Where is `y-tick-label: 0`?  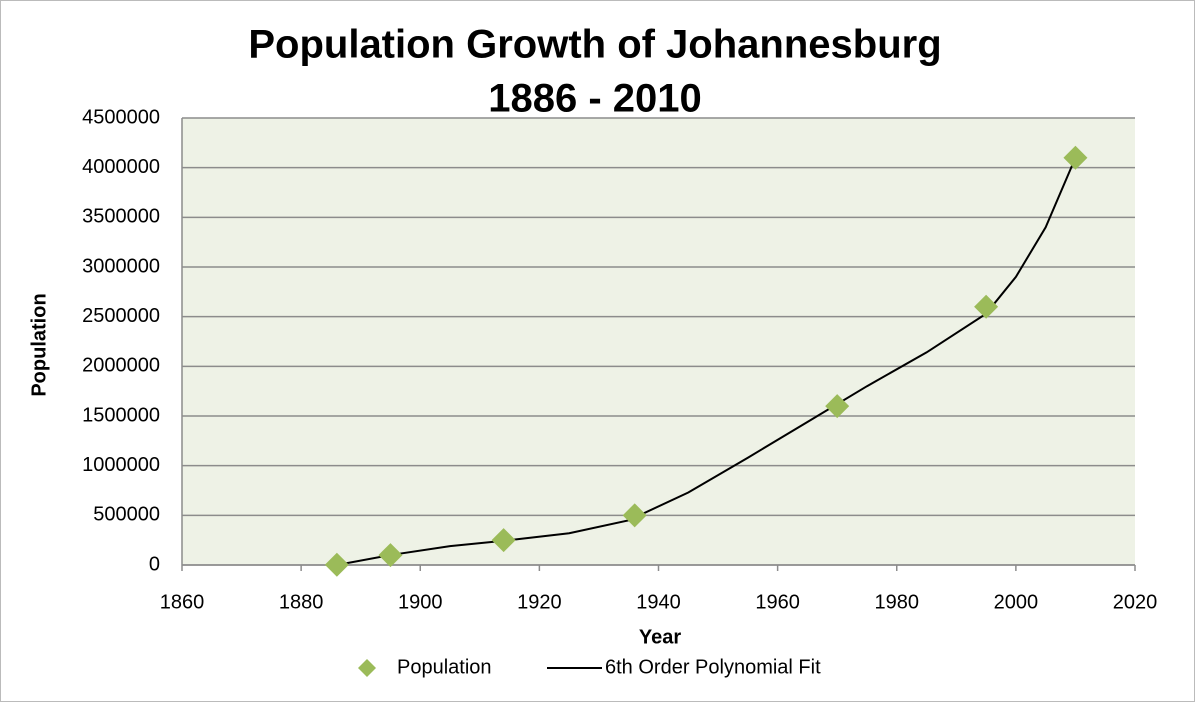 y-tick-label: 0 is located at coordinates (154, 564).